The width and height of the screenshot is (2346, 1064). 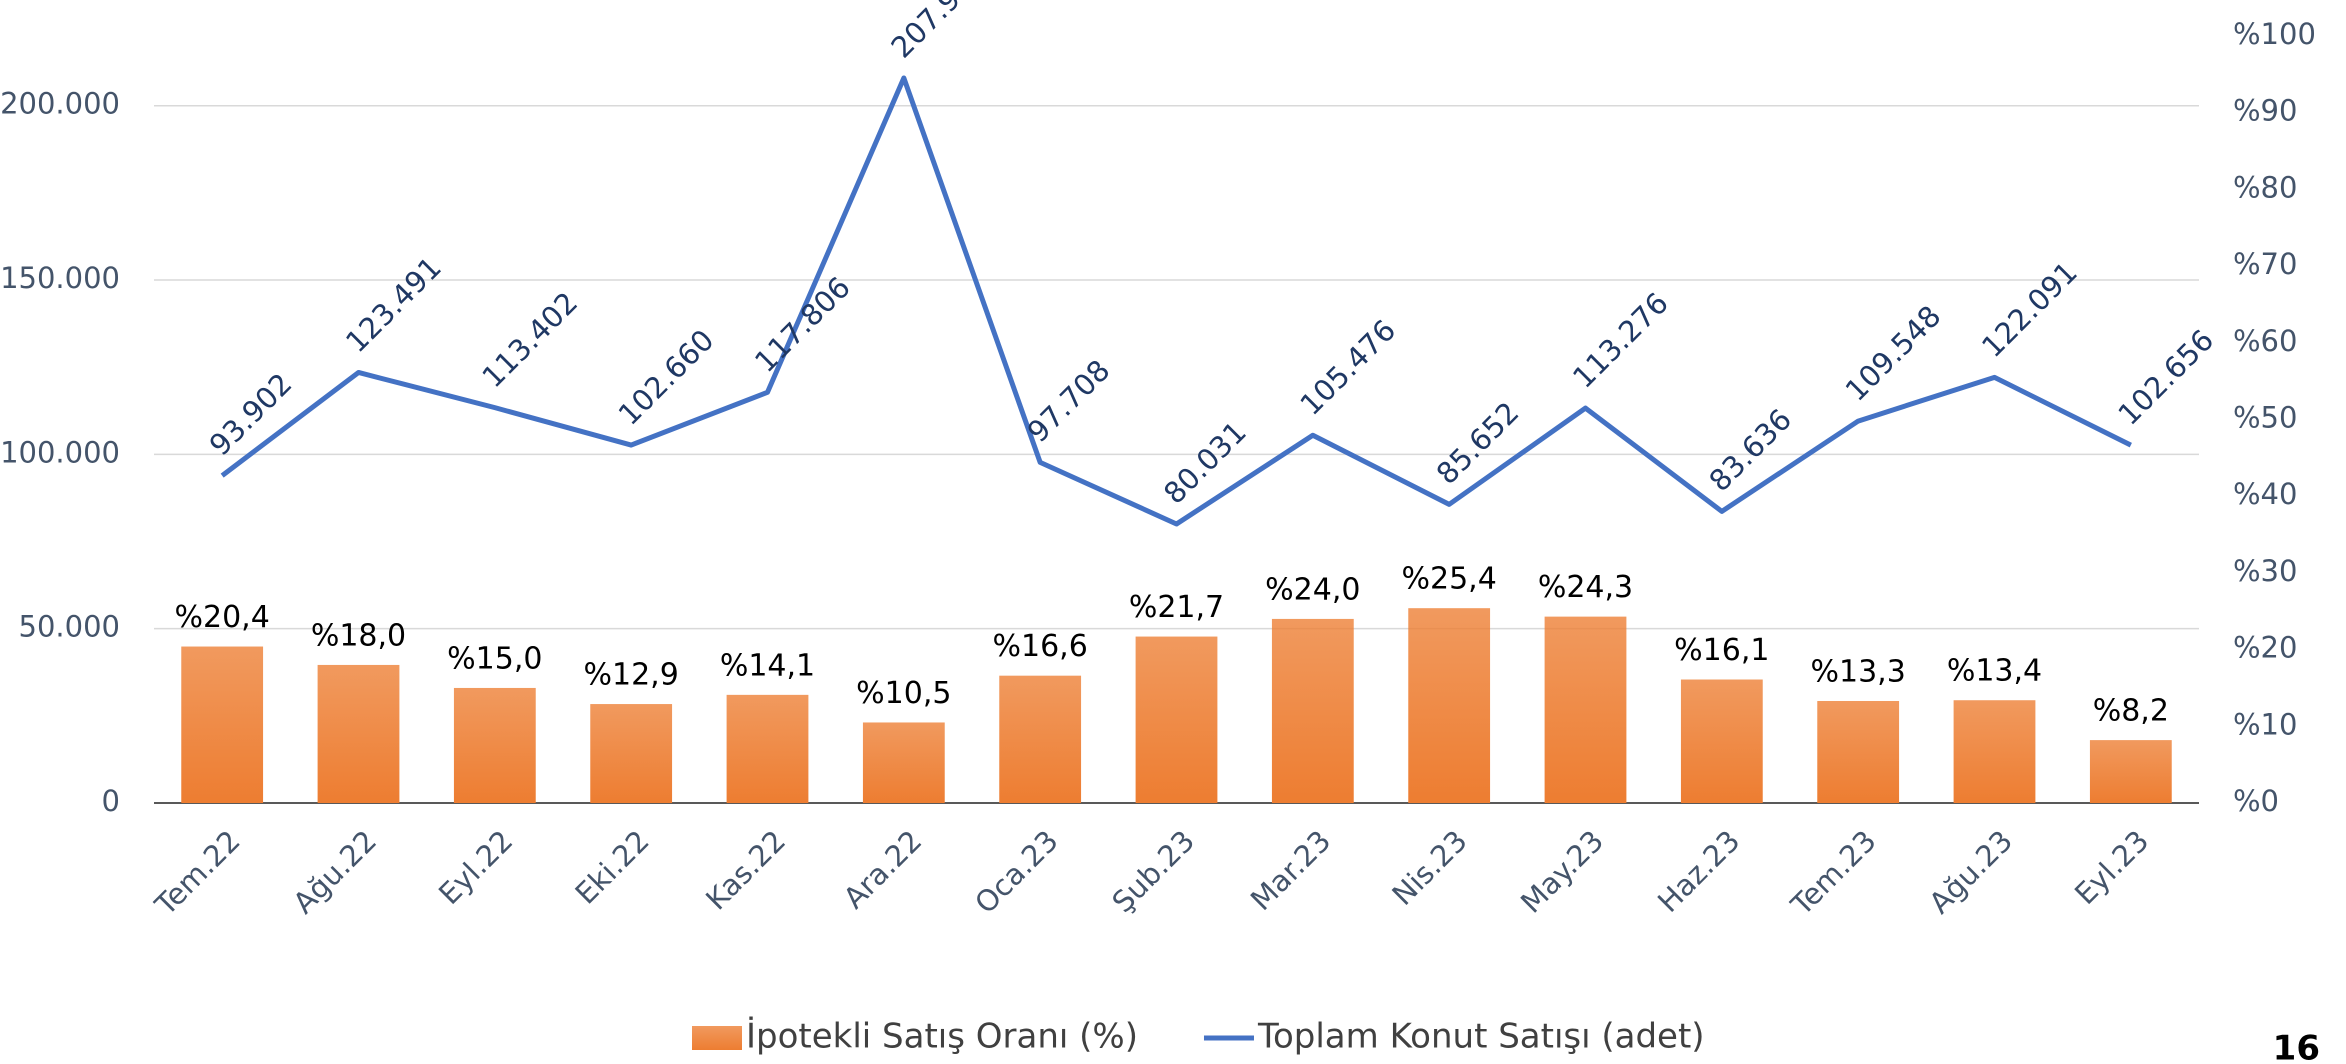 I want to click on x-tick-label: Eyl.22, so click(x=475, y=867).